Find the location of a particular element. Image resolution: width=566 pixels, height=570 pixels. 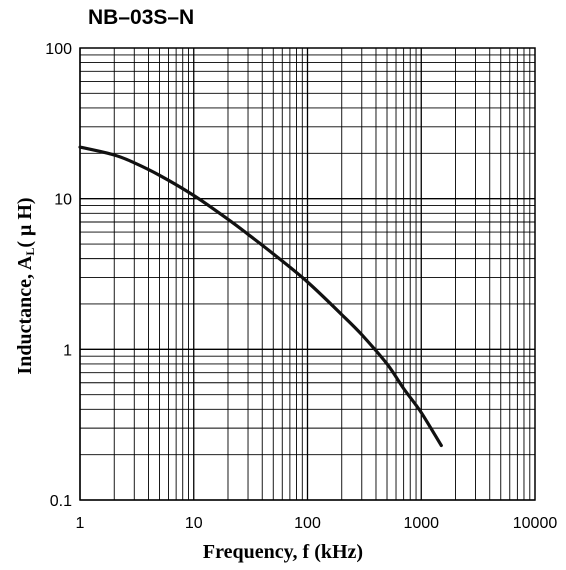

x-axis-label: Frequency, f (kHz) is located at coordinates (283, 552).